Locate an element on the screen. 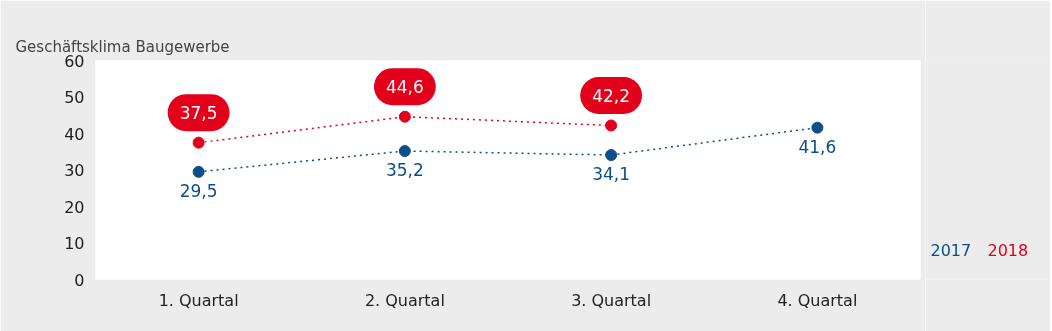  data-label: 44,6 is located at coordinates (404, 87).